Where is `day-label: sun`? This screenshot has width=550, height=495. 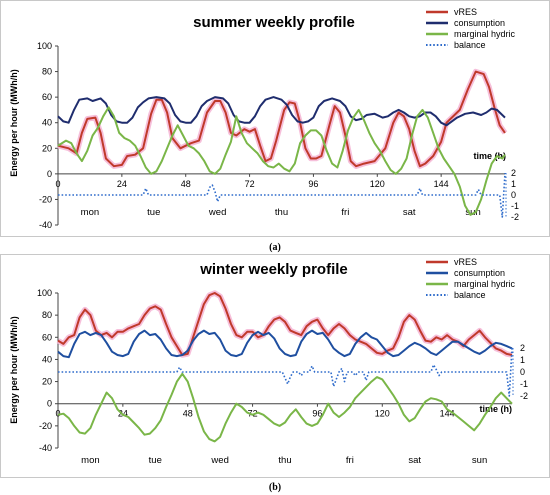 day-label: sun is located at coordinates (479, 460).